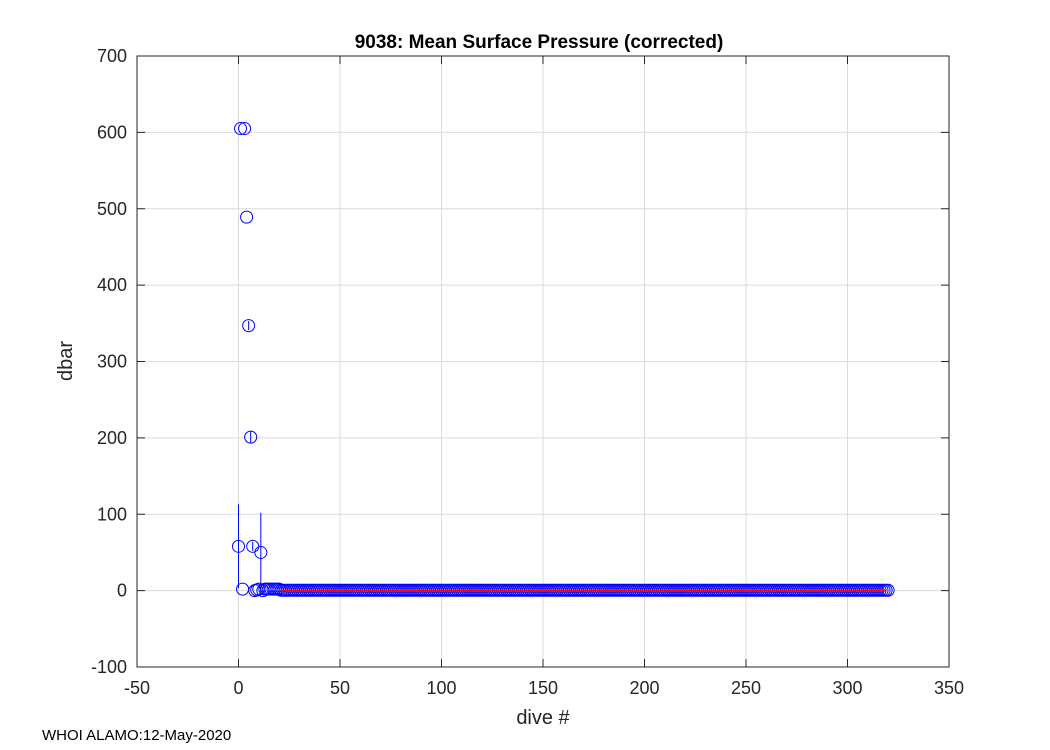 This screenshot has width=1050, height=750. I want to click on x-tick-label: 250, so click(746, 688).